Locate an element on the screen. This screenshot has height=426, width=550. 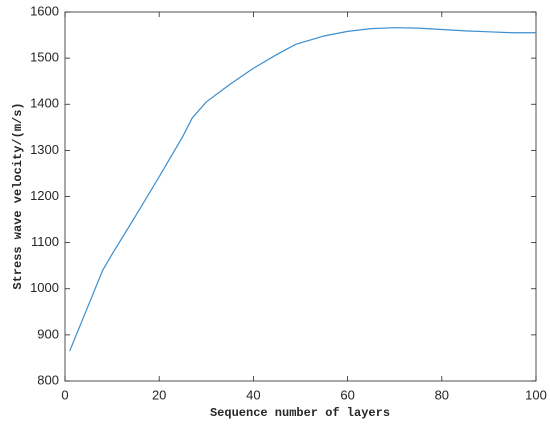
x-tick-label: 80 is located at coordinates (442, 394).